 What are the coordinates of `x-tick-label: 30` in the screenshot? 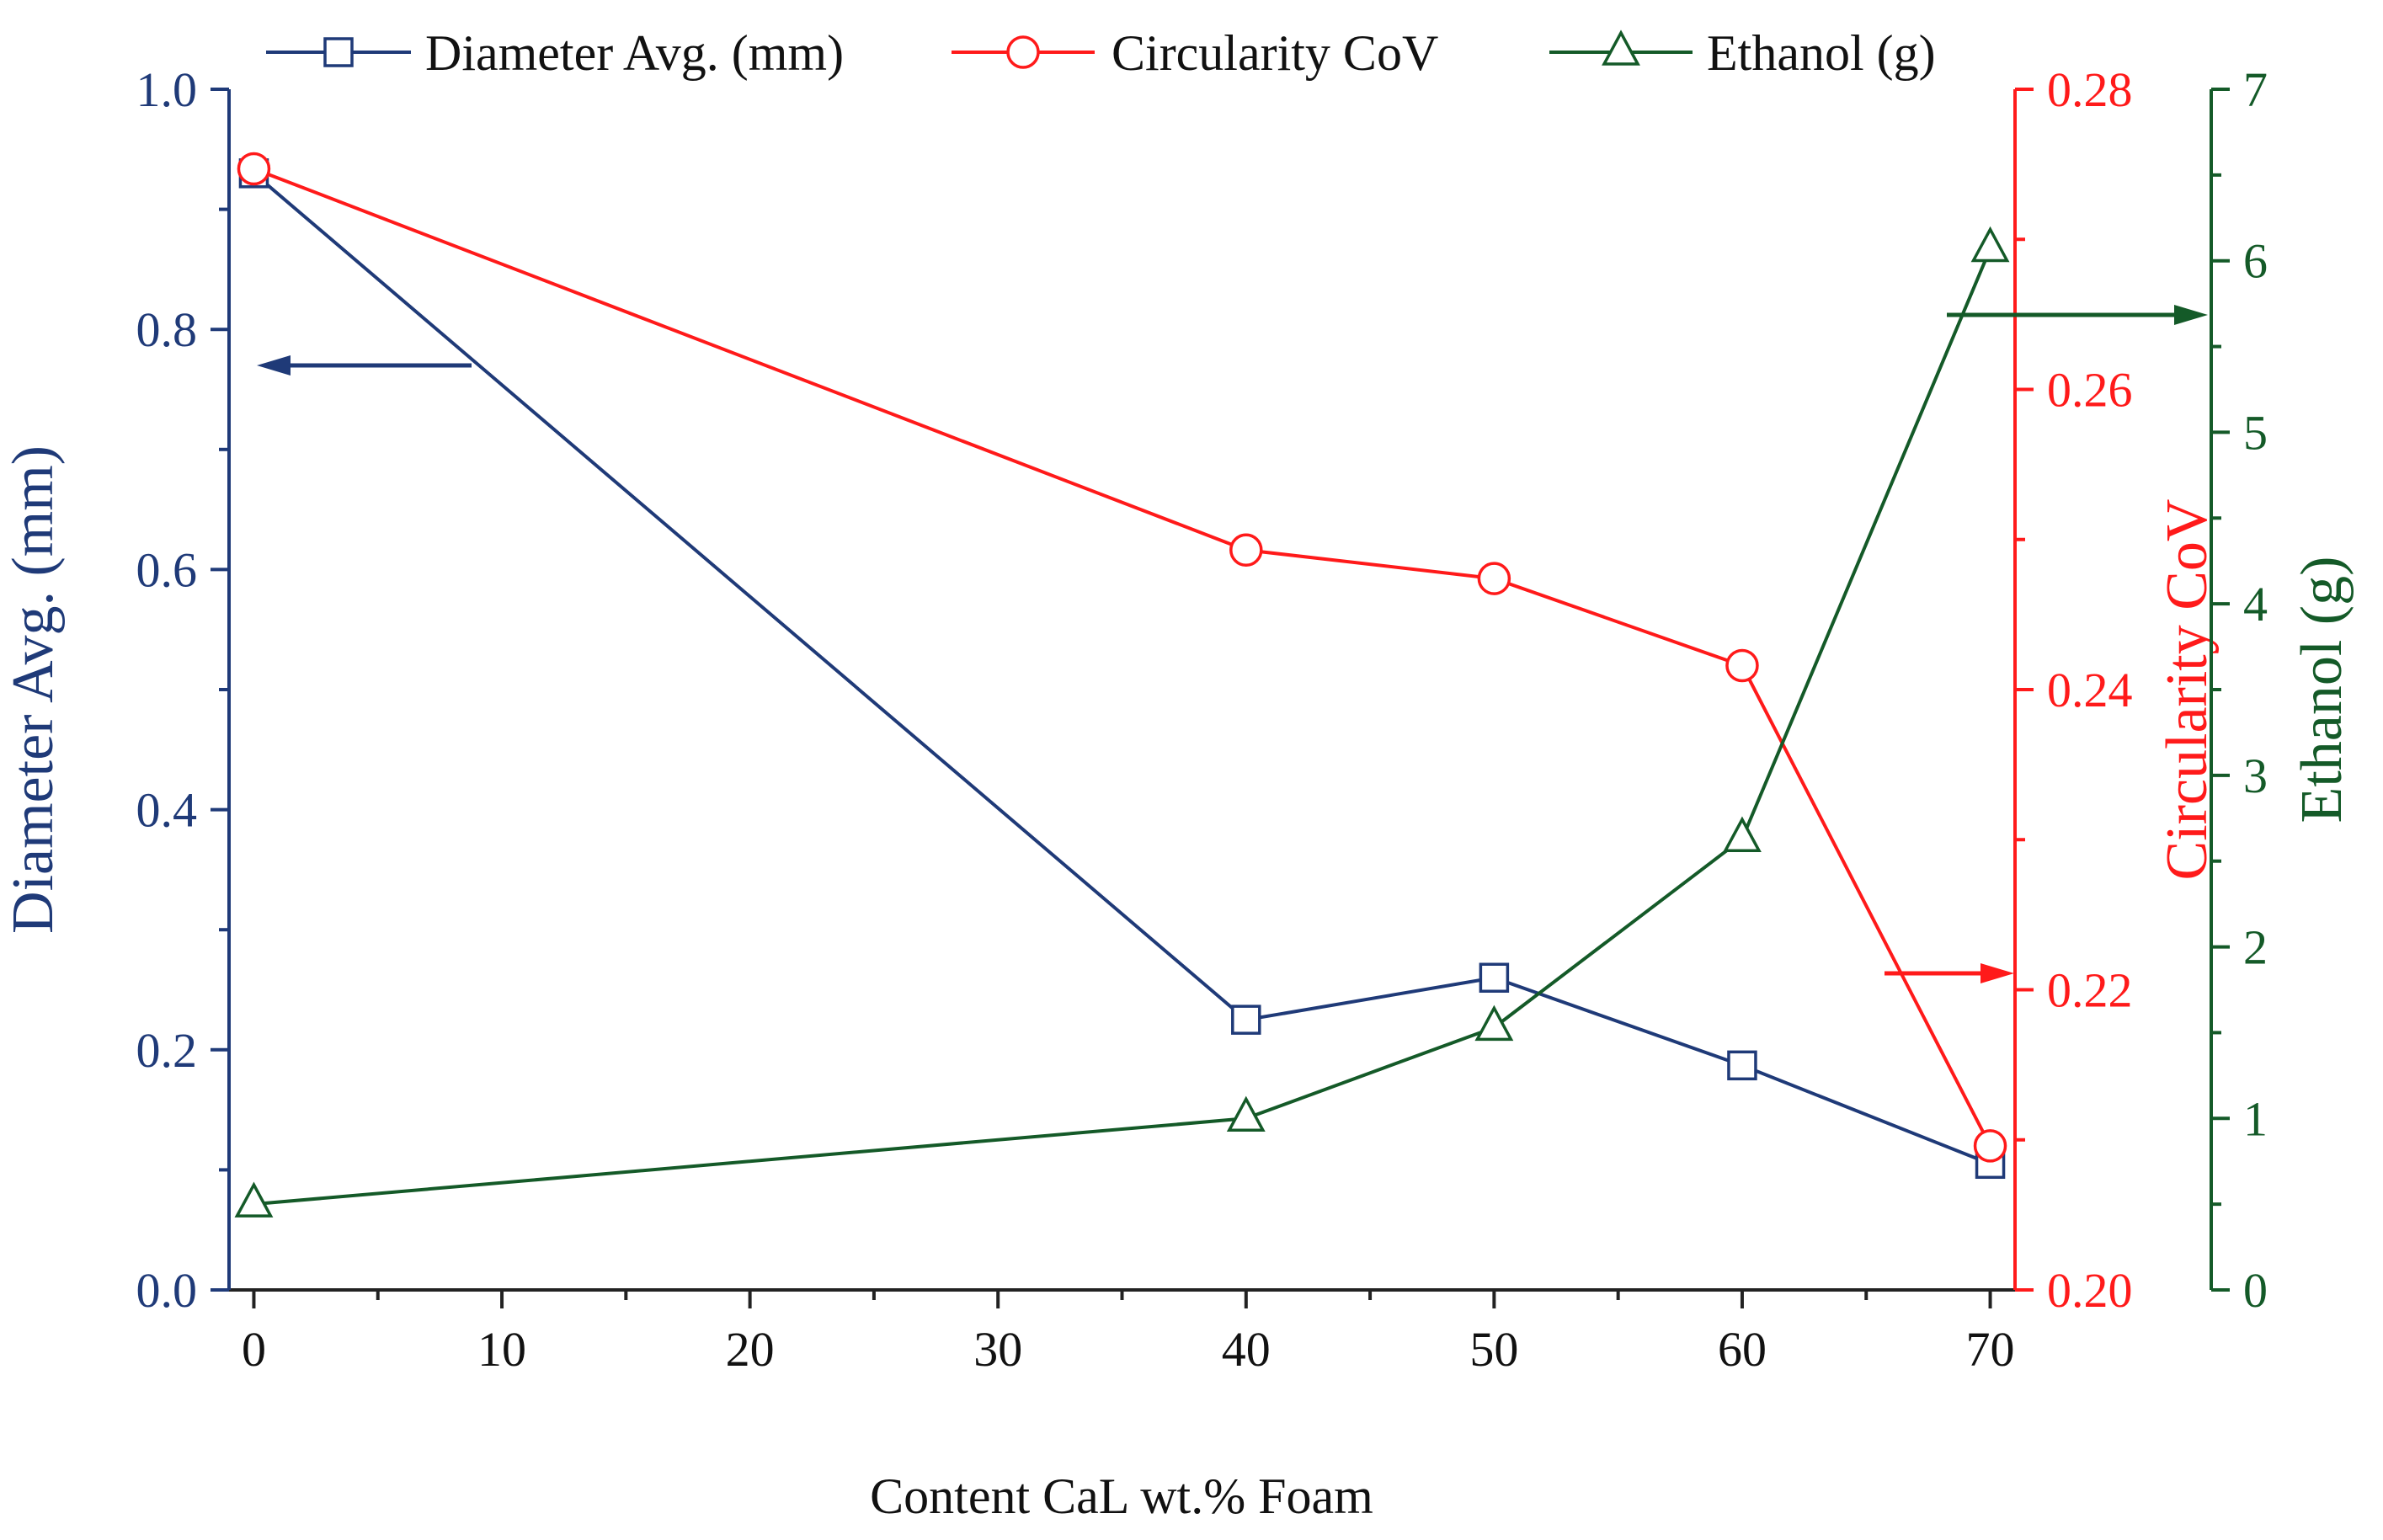 It's located at (998, 1349).